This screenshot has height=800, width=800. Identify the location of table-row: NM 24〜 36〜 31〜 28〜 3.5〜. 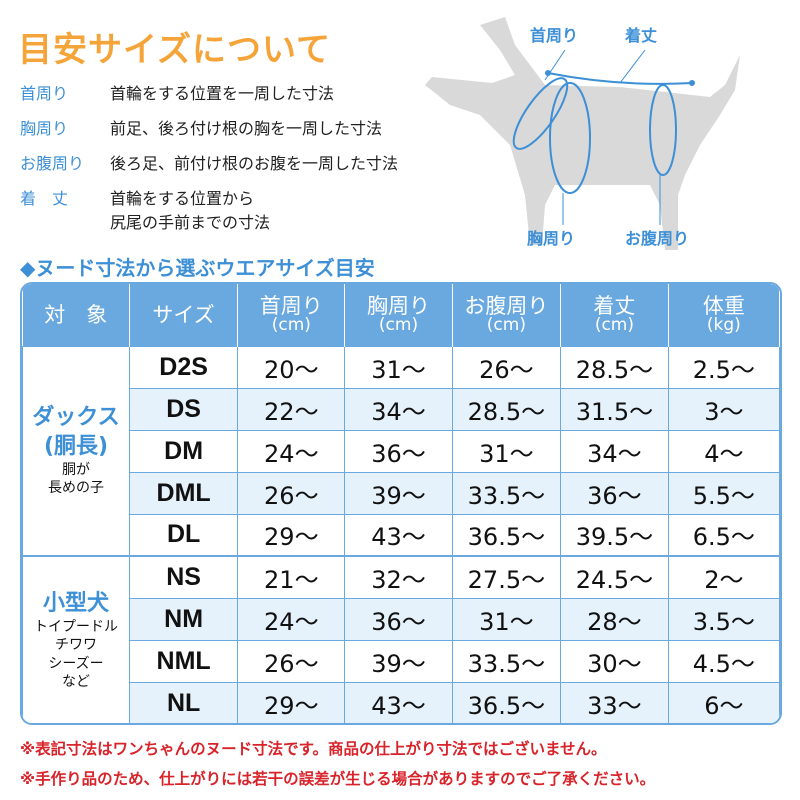
(401, 619).